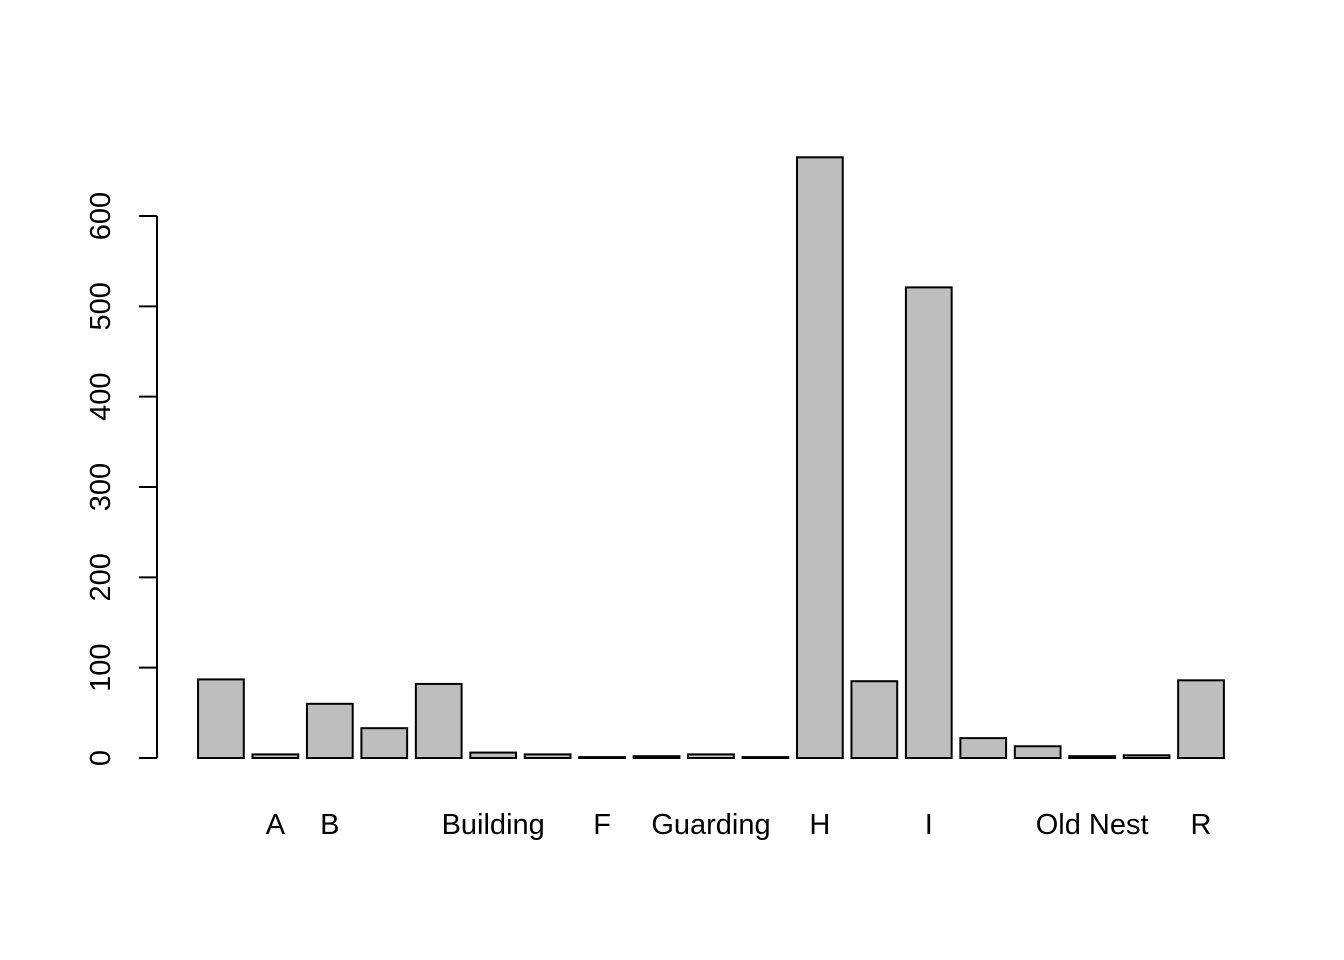 This screenshot has width=1344, height=960. I want to click on x-tick-label: A, so click(276, 825).